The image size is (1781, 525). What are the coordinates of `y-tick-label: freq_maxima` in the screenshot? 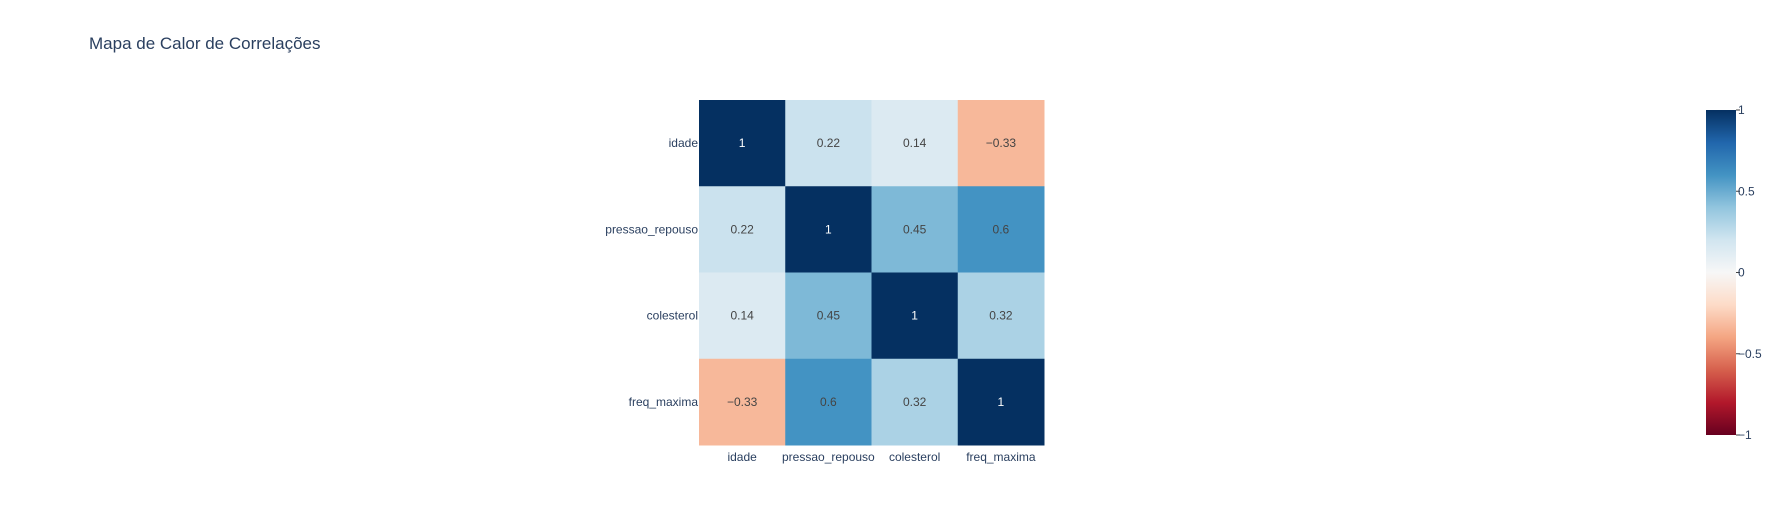 It's located at (664, 402).